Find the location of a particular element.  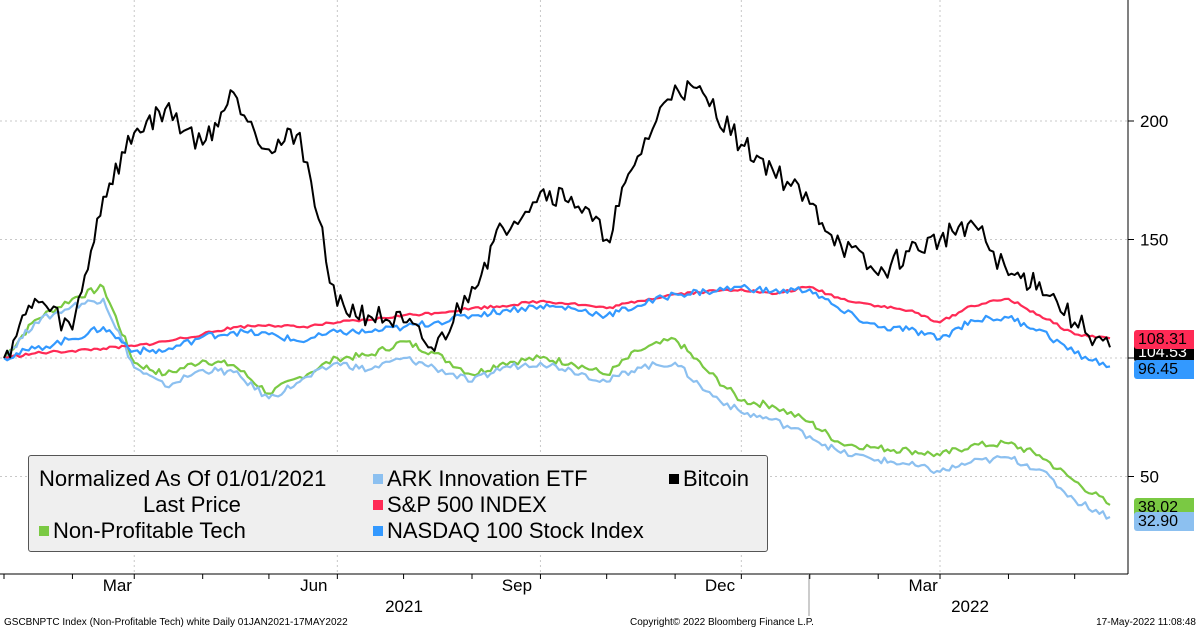

legend-swatch-ark is located at coordinates (378, 479).